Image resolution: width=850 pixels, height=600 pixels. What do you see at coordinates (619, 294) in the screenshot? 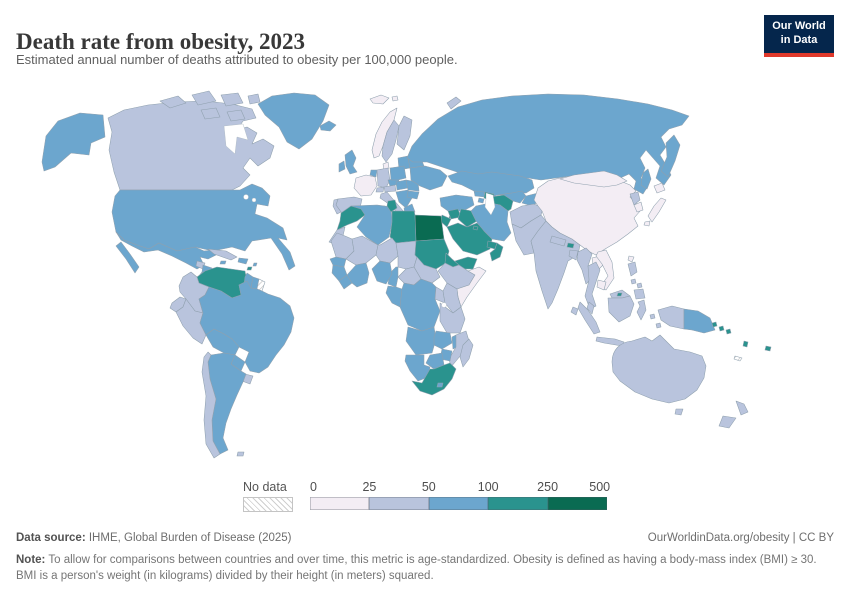
I see `region-brunei` at bounding box center [619, 294].